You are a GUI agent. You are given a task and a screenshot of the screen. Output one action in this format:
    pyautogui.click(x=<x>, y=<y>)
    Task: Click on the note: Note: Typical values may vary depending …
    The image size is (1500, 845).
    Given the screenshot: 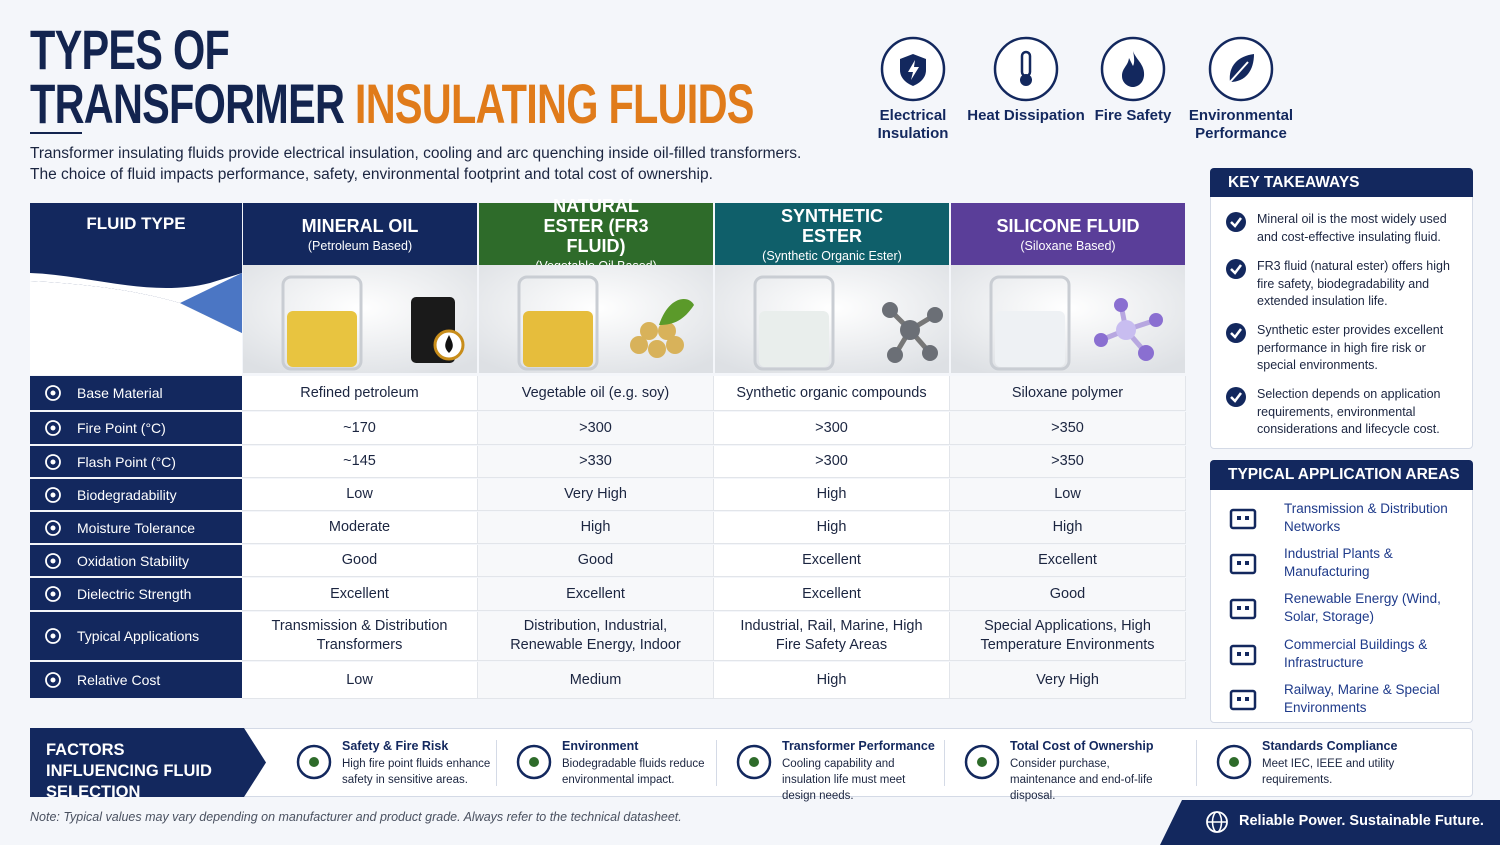 What is the action you would take?
    pyautogui.click(x=356, y=817)
    